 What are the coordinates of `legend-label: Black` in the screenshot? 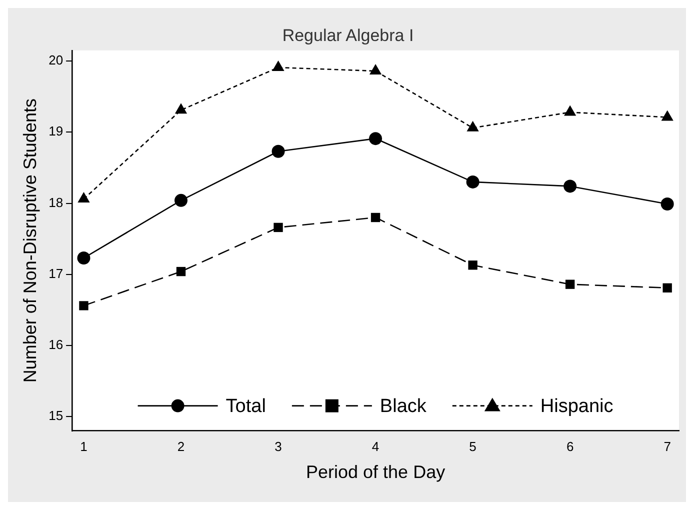 It's located at (403, 407).